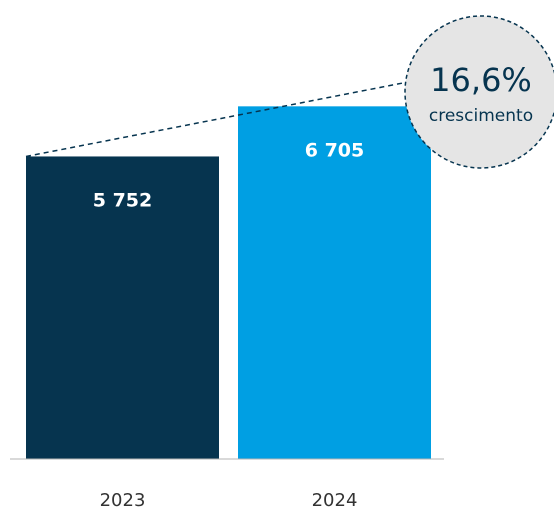 This screenshot has height=518, width=554. Describe the element at coordinates (217, 119) in the screenshot. I see `growth-trend-line` at that location.